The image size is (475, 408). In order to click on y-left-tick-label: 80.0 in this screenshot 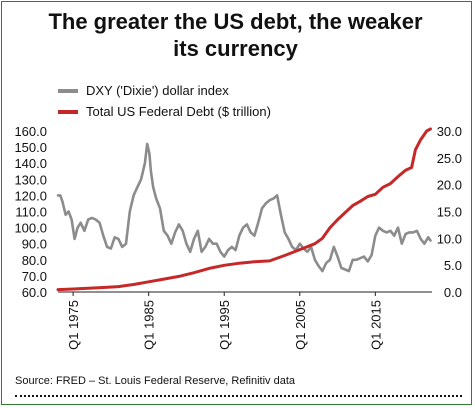, I will do `click(34, 260)`.